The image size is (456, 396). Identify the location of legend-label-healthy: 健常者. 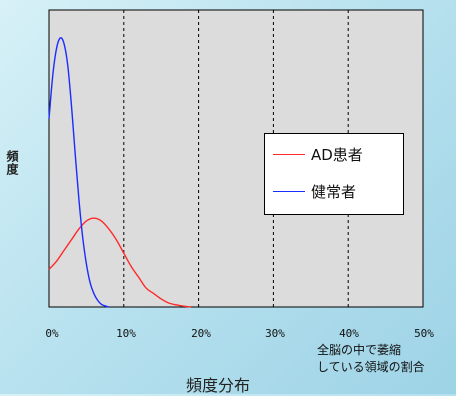
(334, 191).